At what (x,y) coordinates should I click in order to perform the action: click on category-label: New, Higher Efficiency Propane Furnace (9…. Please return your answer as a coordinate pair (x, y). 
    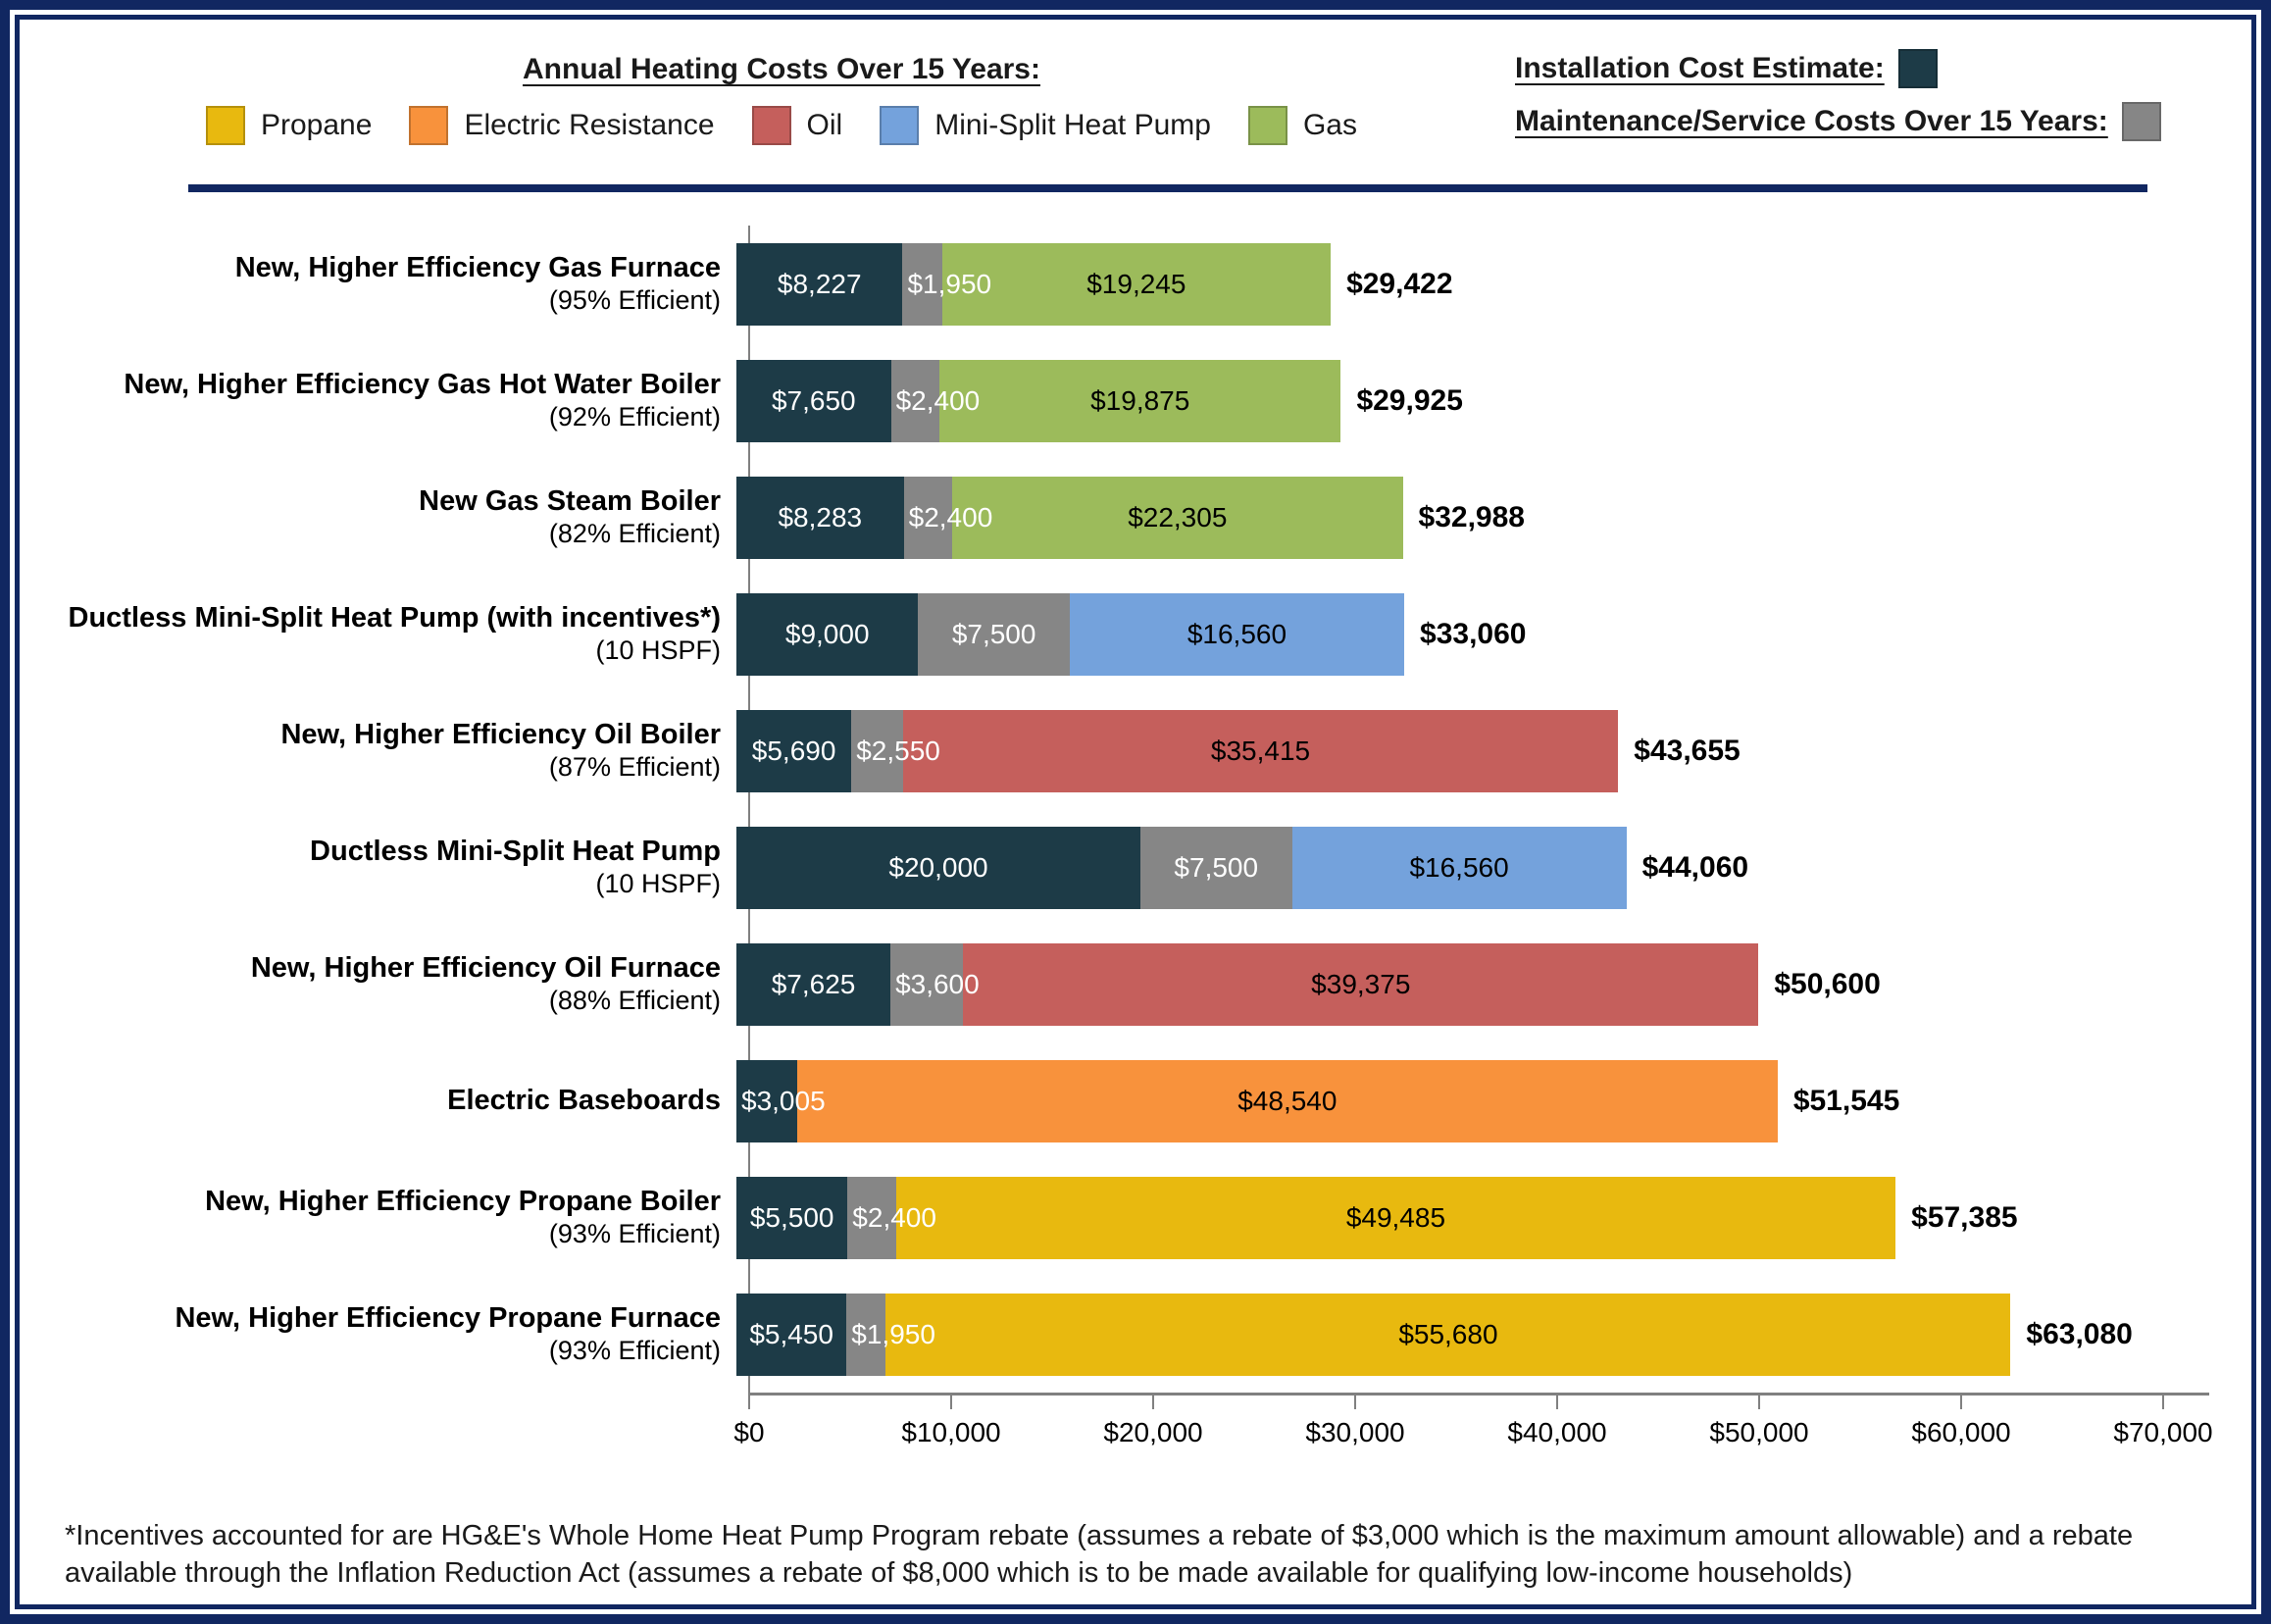
    Looking at the image, I should click on (377, 1333).